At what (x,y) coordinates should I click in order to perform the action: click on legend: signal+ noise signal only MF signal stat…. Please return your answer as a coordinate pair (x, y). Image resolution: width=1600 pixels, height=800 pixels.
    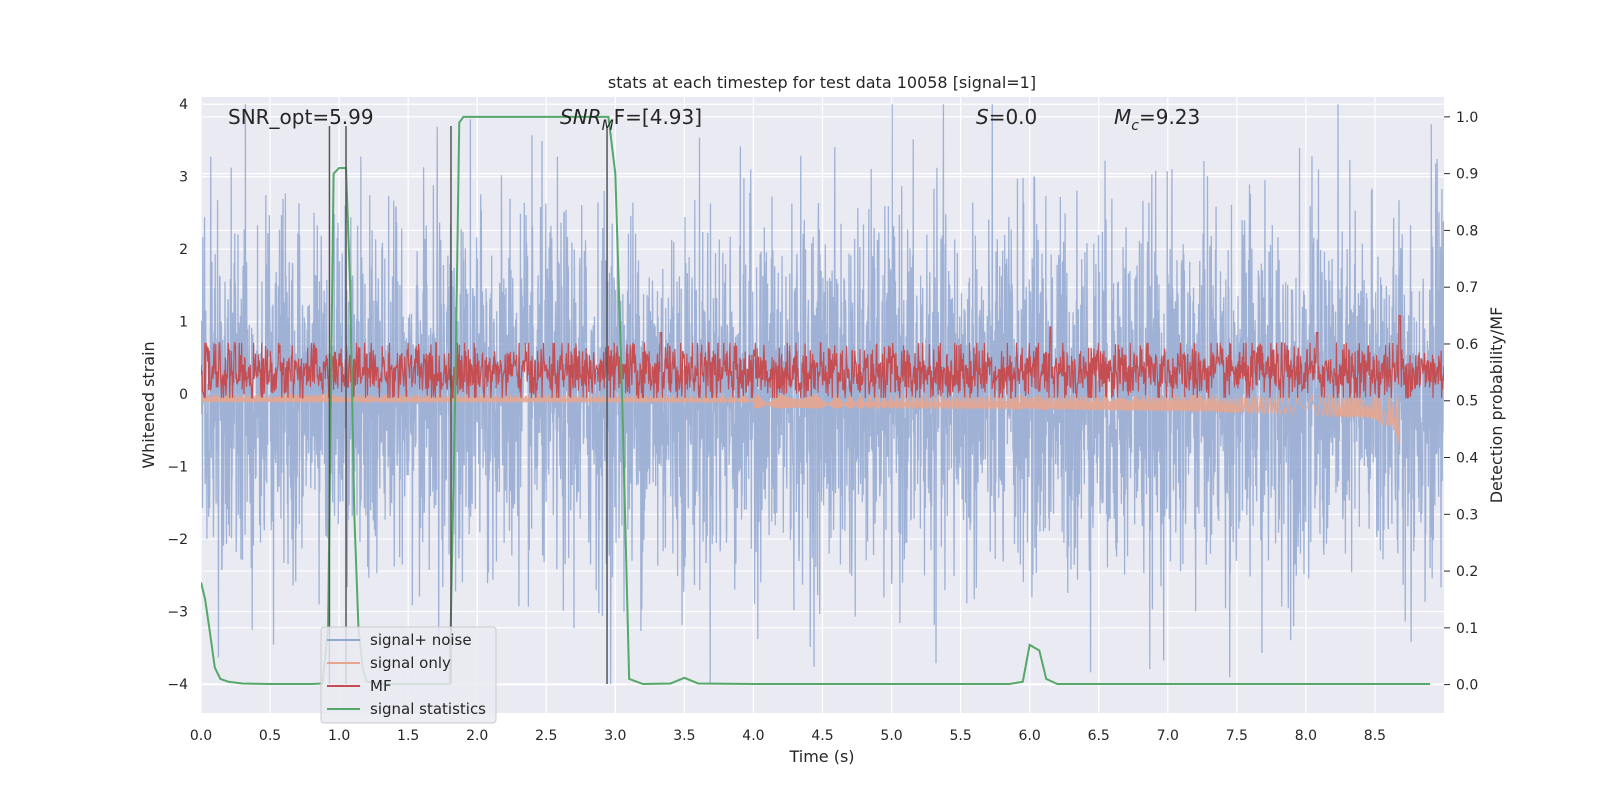
    Looking at the image, I should click on (408, 675).